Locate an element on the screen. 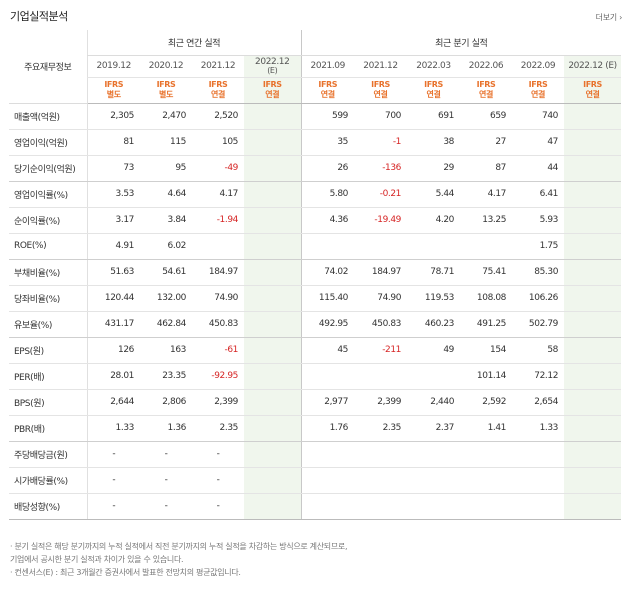 This screenshot has height=592, width=630. table-cell: 5.80 is located at coordinates (327, 194).